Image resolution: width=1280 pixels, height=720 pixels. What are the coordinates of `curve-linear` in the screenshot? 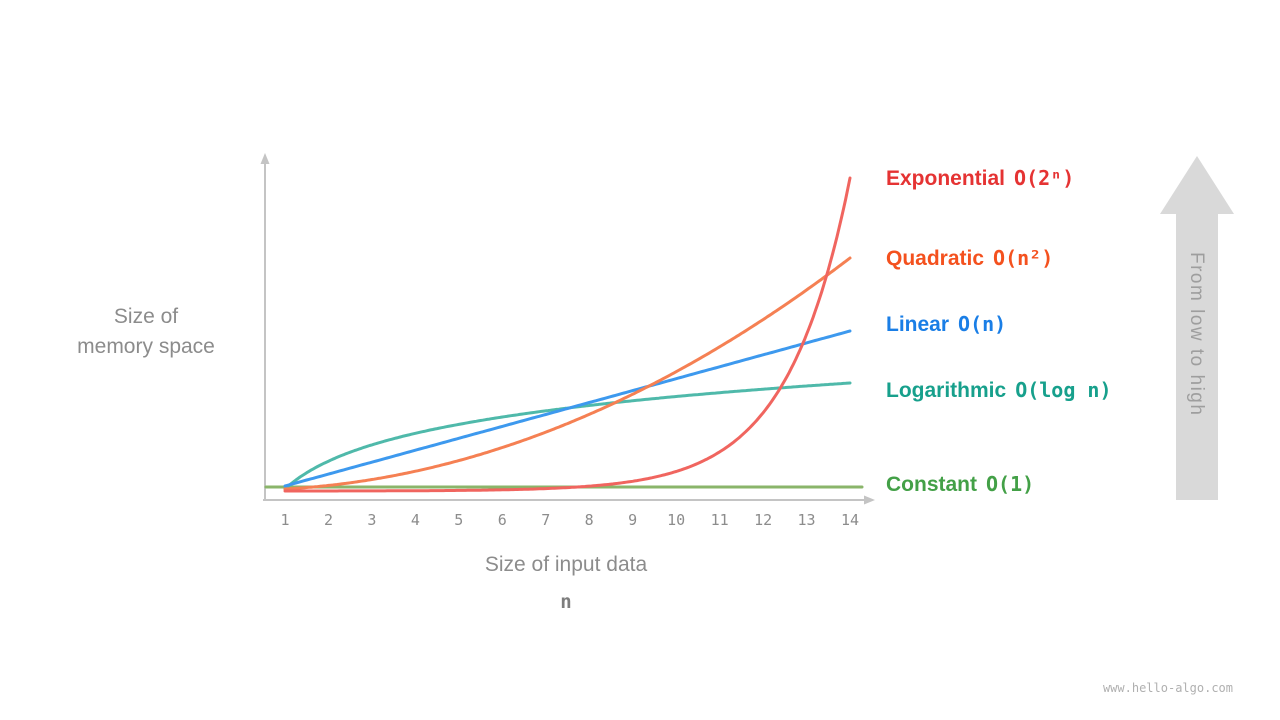 It's located at (567, 408).